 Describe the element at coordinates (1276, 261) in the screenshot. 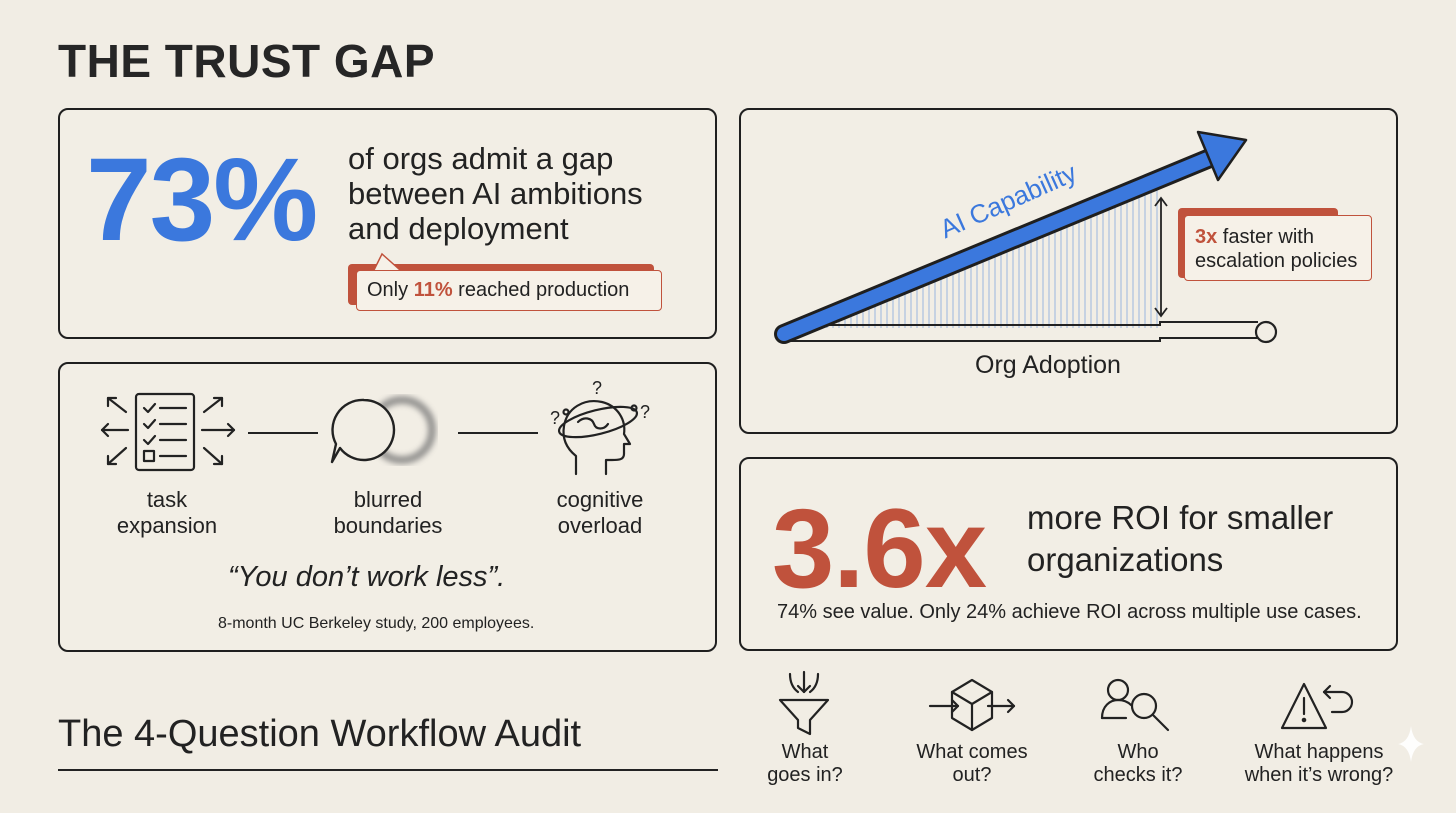

I see `escalation-line2: escalation policies` at that location.